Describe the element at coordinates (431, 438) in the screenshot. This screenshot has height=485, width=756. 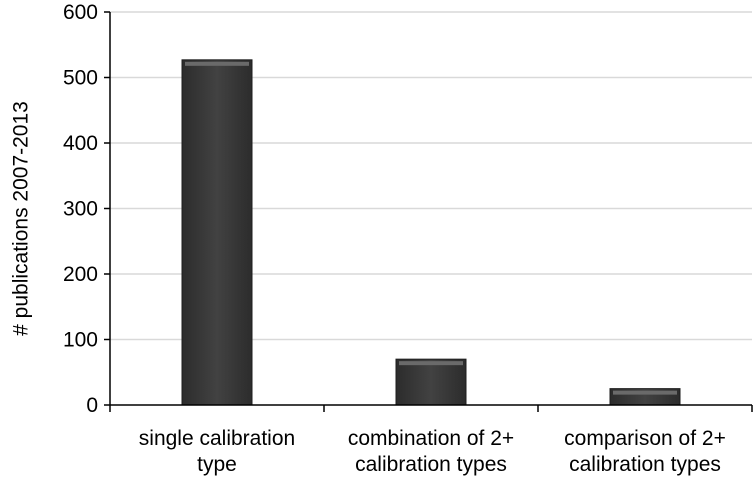
I see `x-category-label-line: combination of 2+` at that location.